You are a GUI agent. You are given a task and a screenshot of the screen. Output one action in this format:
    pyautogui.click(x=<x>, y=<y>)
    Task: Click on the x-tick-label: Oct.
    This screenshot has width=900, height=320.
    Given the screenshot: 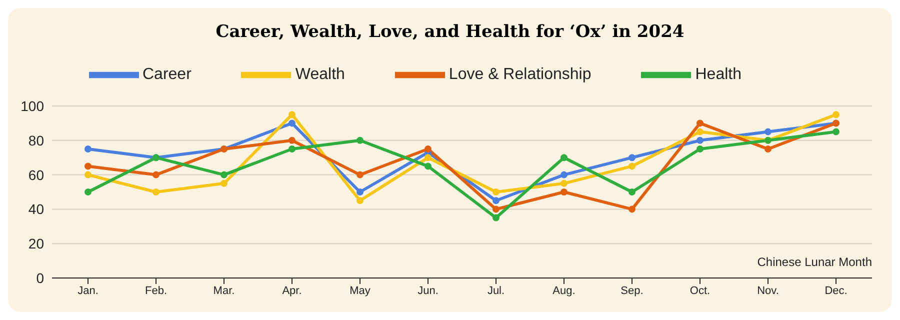 What is the action you would take?
    pyautogui.click(x=700, y=290)
    